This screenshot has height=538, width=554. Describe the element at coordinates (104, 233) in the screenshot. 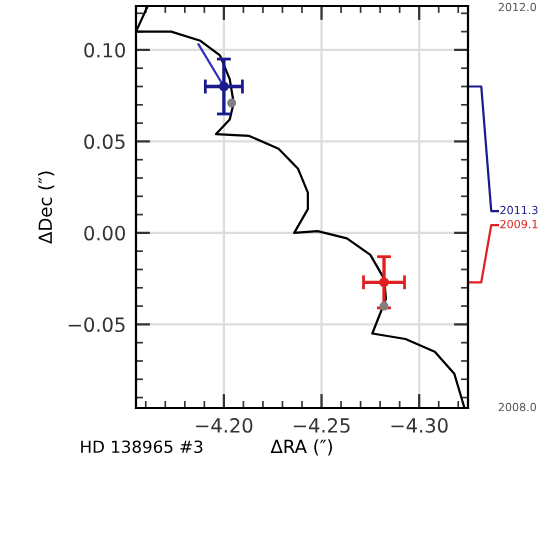

I see `y-tick-label: 0.00` at that location.